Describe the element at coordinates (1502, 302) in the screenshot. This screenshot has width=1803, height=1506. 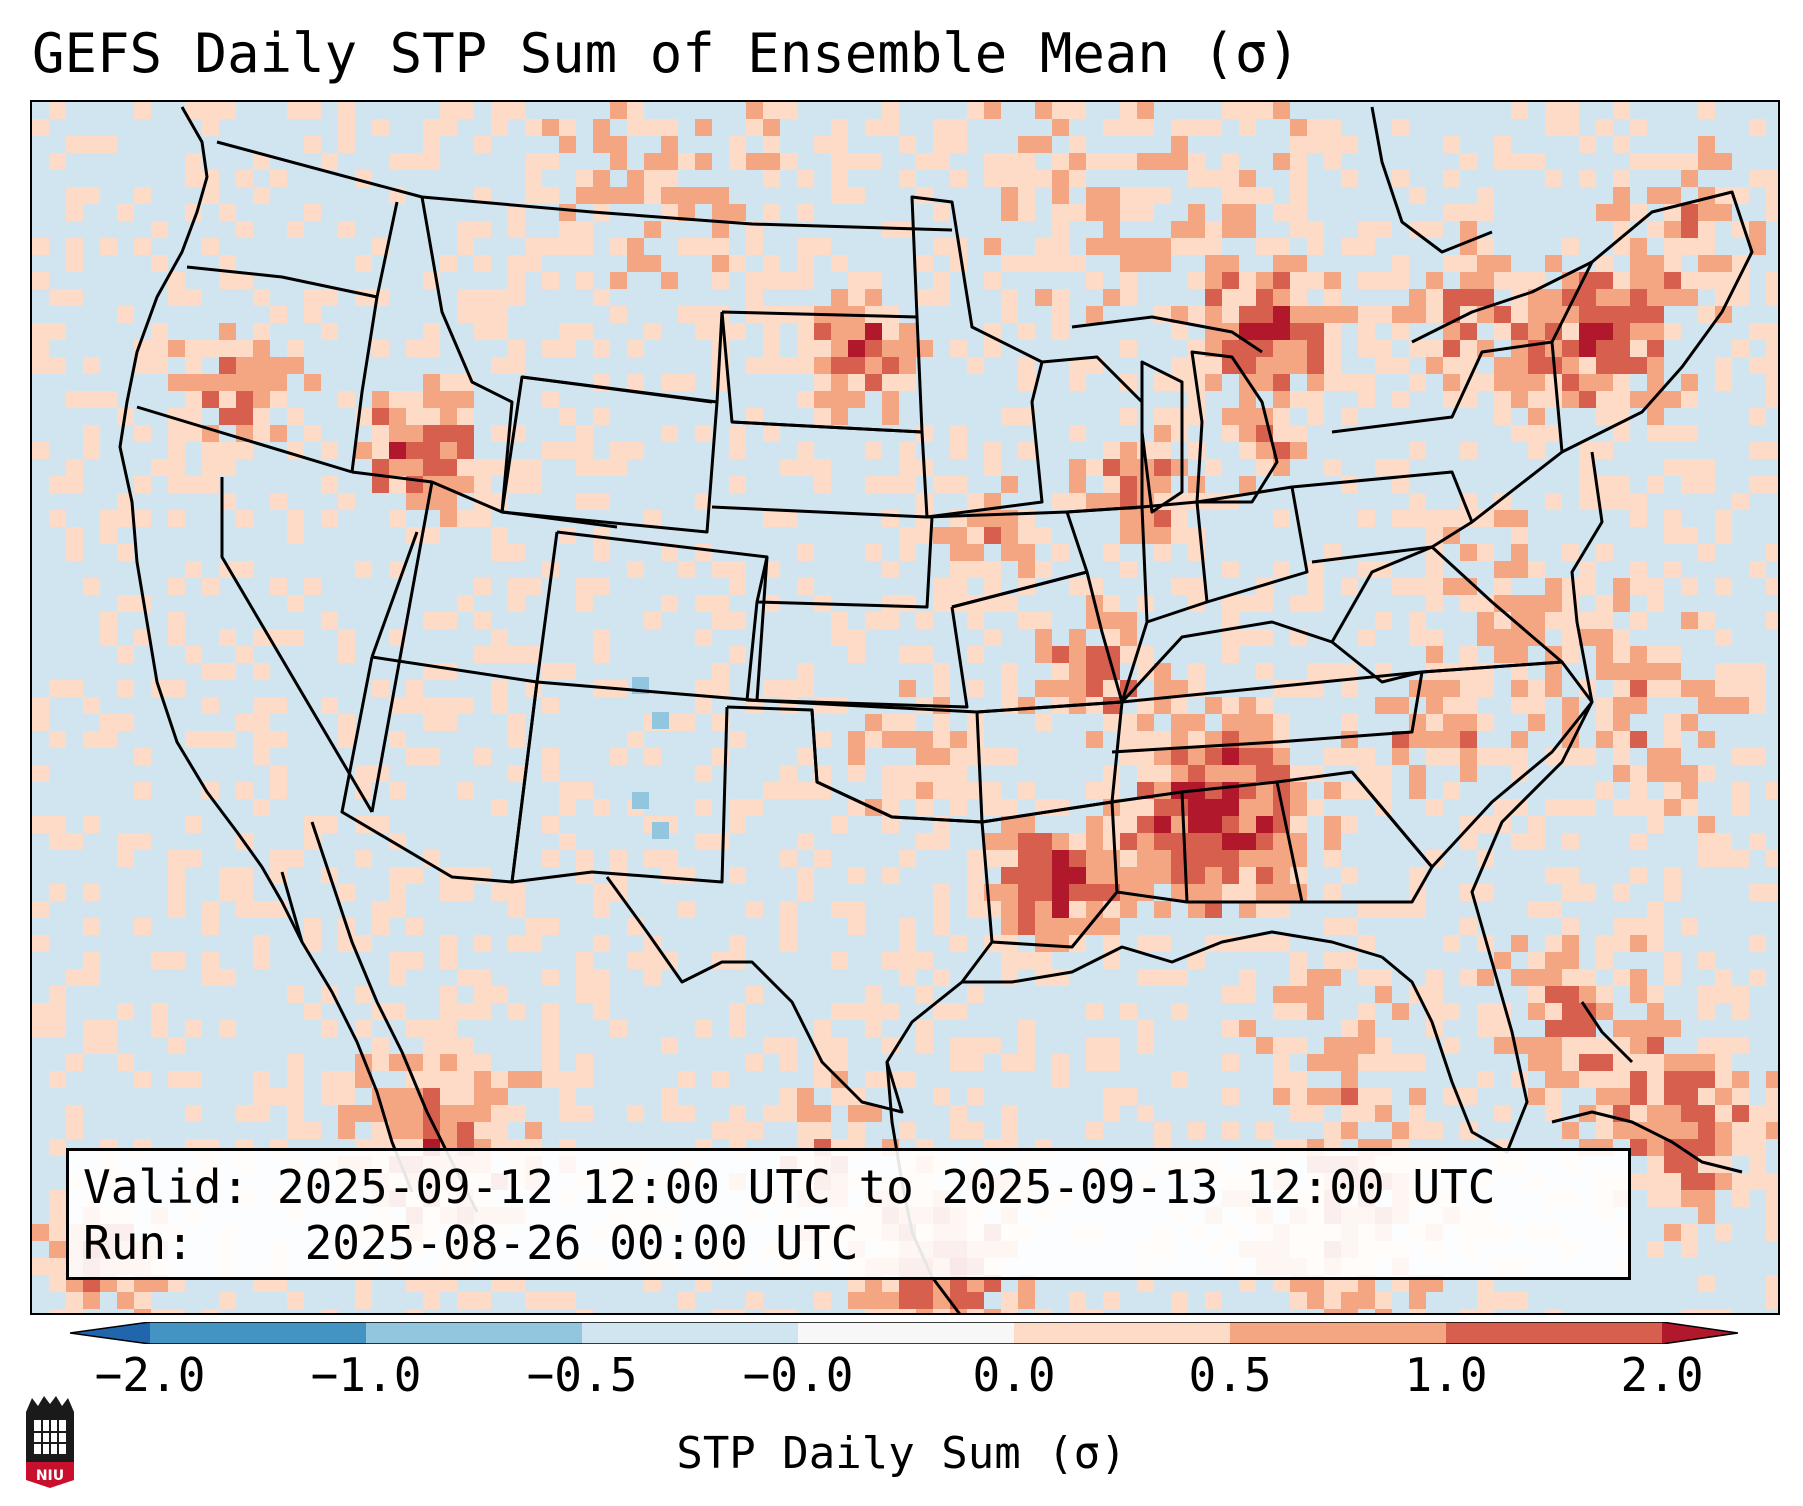
I see `st-lawrence` at that location.